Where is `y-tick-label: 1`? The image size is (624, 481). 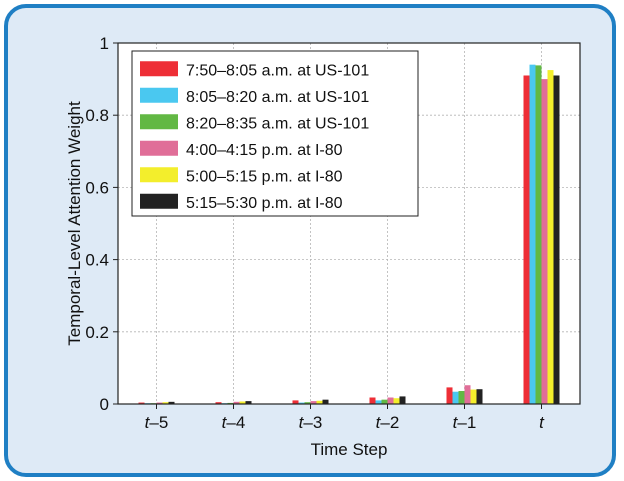
y-tick-label: 1 is located at coordinates (104, 43).